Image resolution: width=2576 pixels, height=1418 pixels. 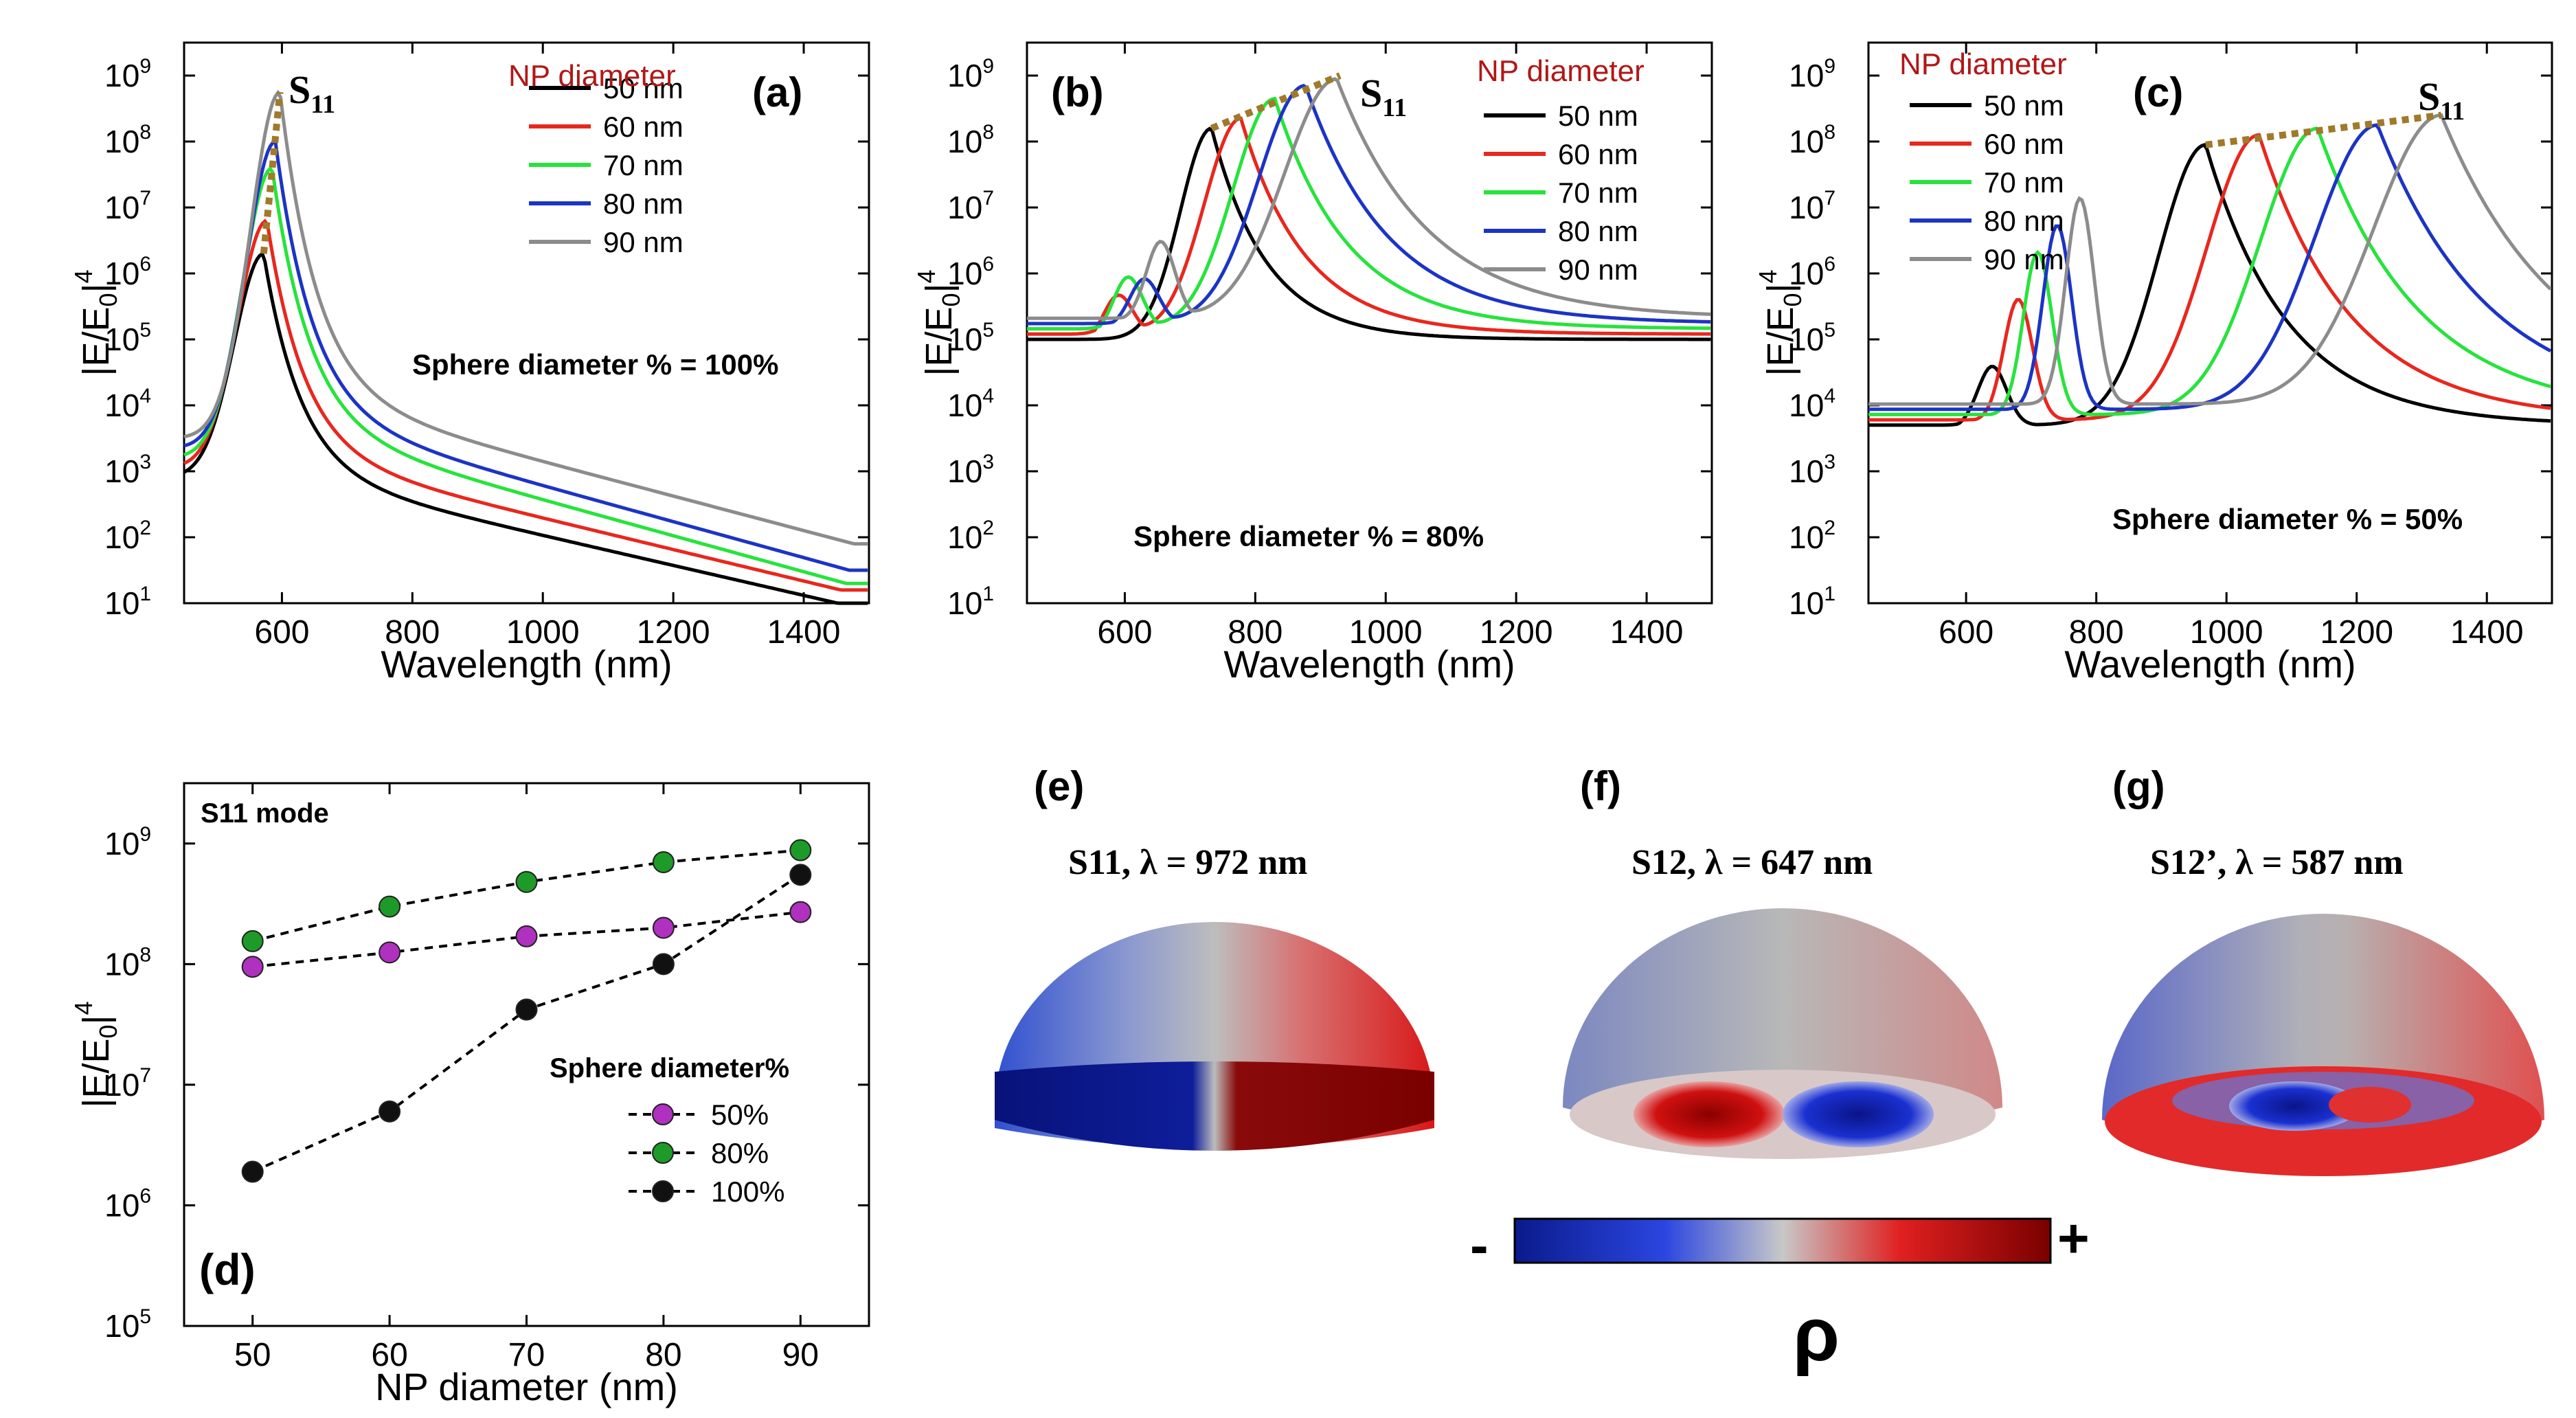 I want to click on y-tick-label-b: 10¹, so click(x=970, y=602).